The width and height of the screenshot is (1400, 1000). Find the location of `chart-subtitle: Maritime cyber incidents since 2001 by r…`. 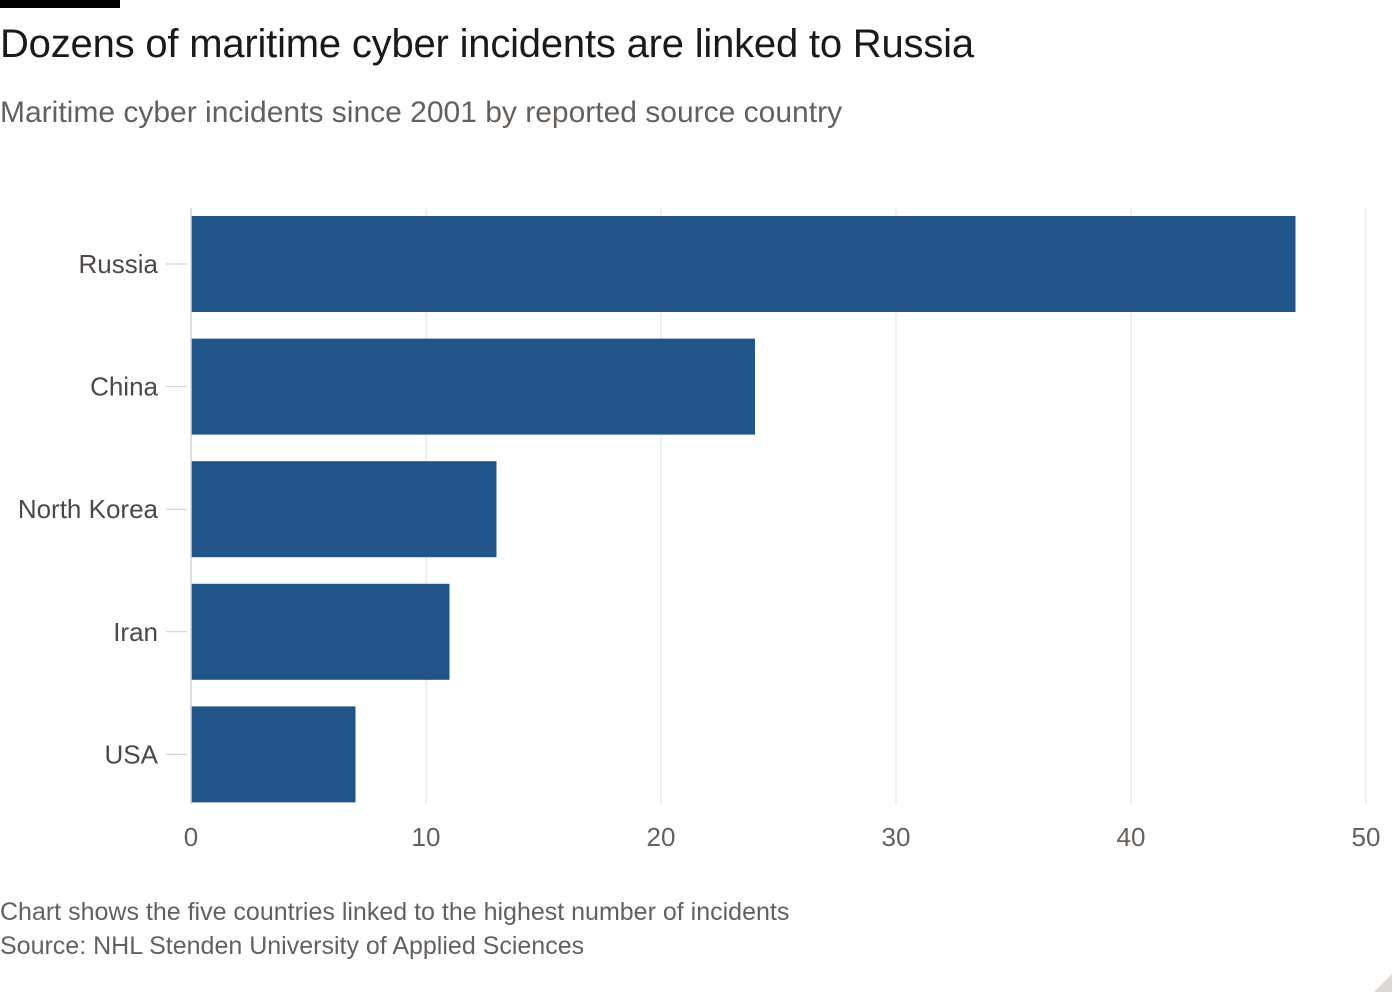

chart-subtitle: Maritime cyber incidents since 2001 by r… is located at coordinates (421, 112).